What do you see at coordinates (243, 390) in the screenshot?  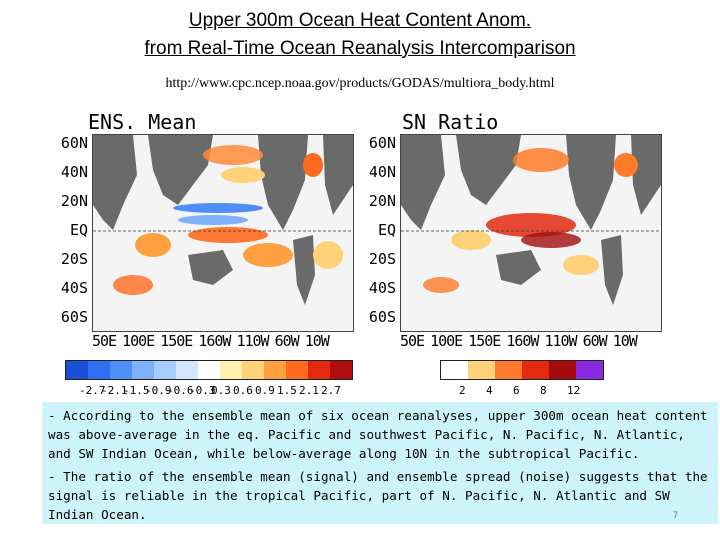 I see `legend-label: 0.6` at bounding box center [243, 390].